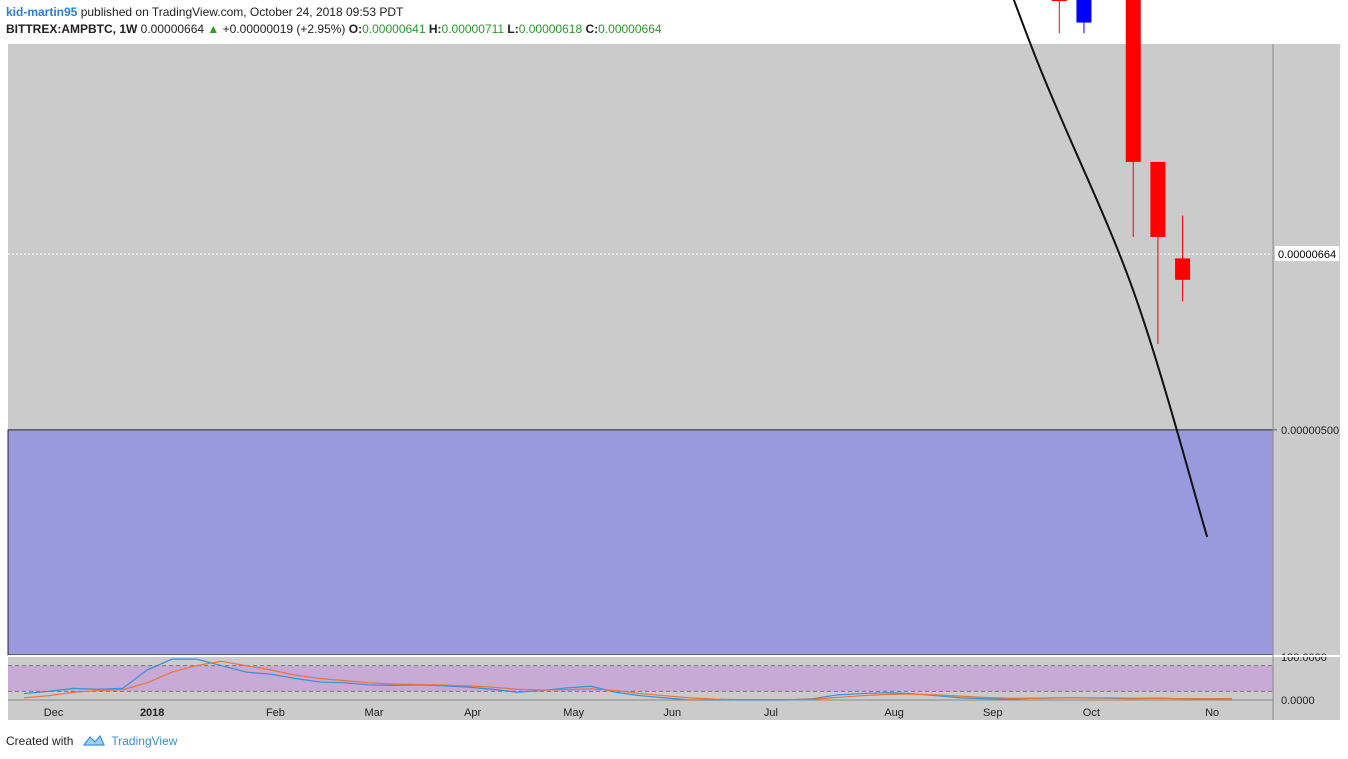 This screenshot has height=759, width=1348. I want to click on price-axis-background, so click(1306, 372).